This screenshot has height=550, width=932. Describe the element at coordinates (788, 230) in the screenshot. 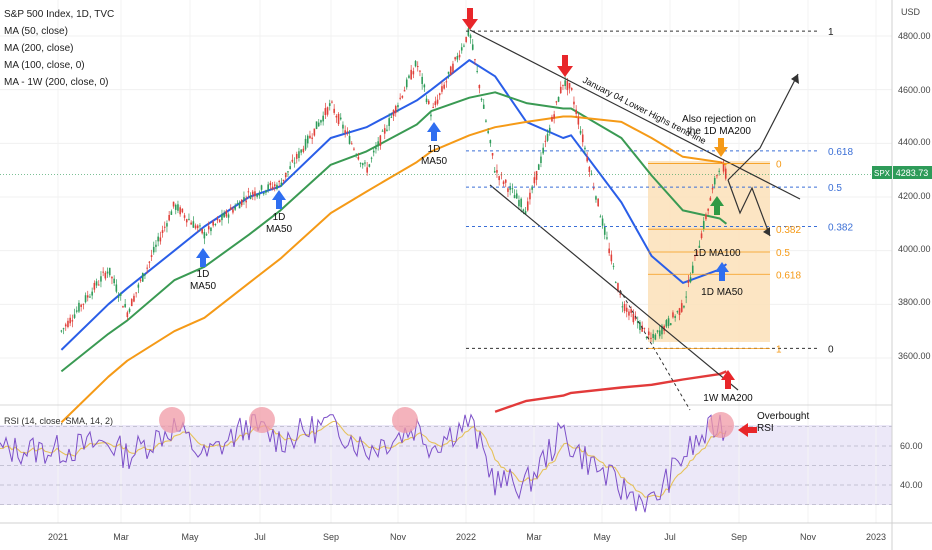

I see `fib-box-label-1: 0.382` at that location.